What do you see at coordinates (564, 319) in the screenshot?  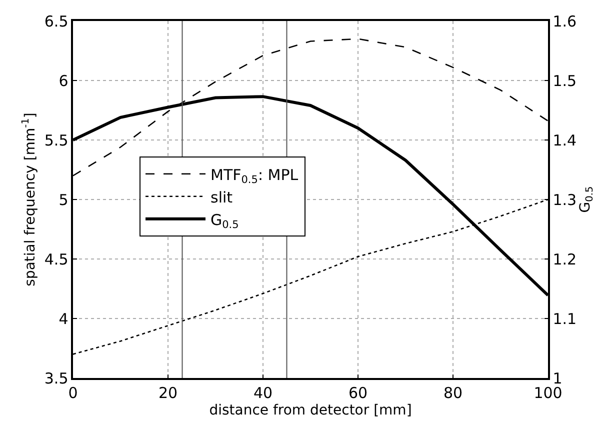 I see `y2-tick-label: 1.1` at bounding box center [564, 319].